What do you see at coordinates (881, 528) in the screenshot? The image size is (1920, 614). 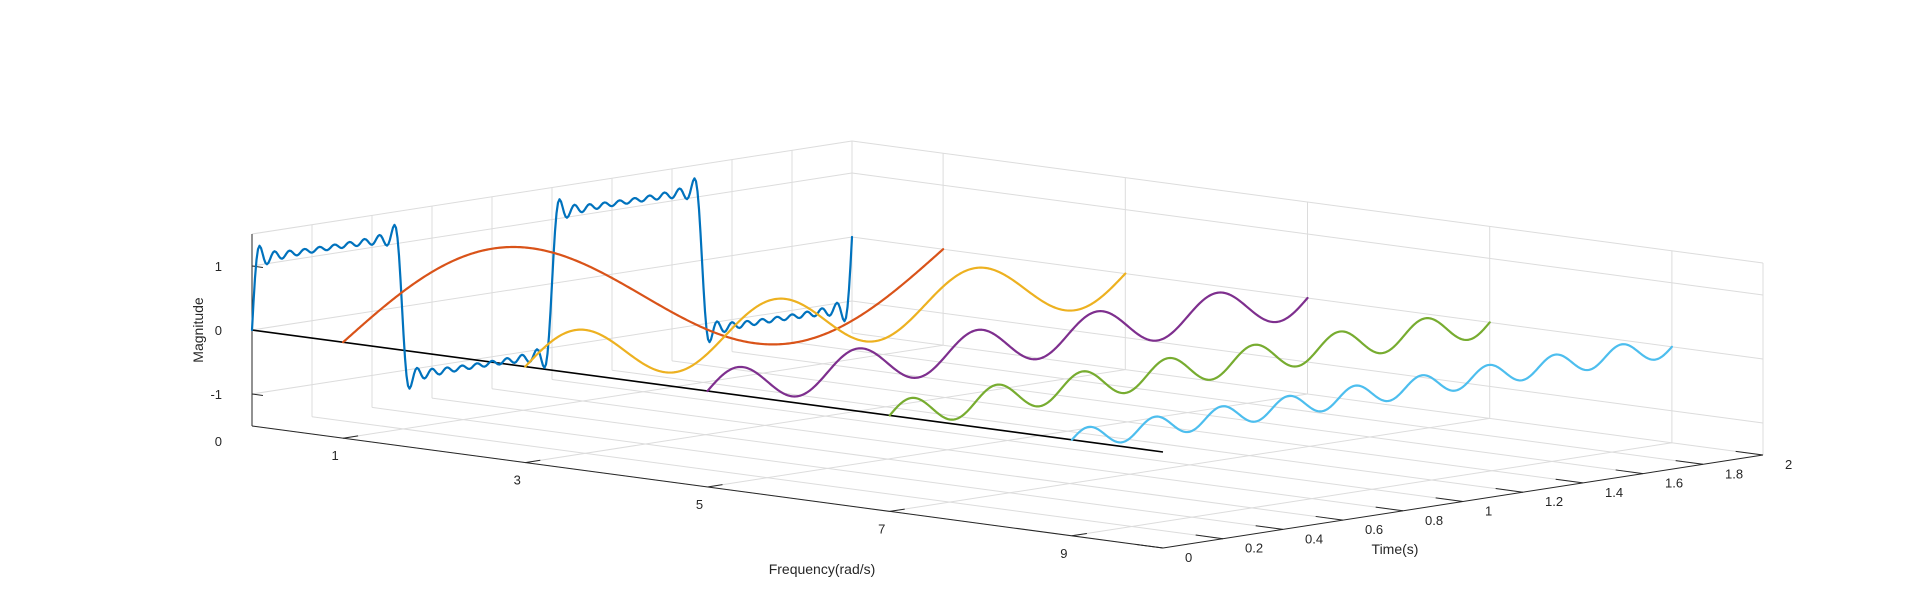 I see `x-tick-label: 7` at bounding box center [881, 528].